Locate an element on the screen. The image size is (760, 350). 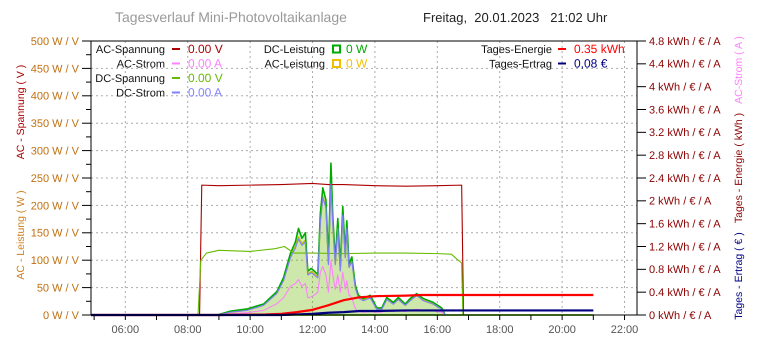
text: AC-Strom ( A ) is located at coordinates (739, 70).